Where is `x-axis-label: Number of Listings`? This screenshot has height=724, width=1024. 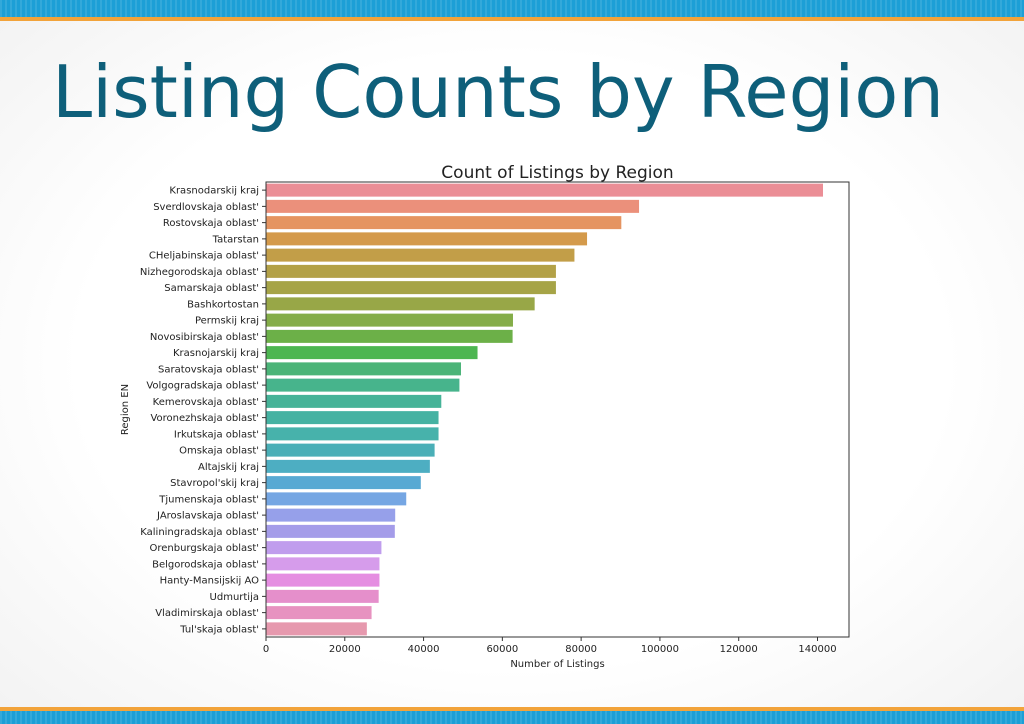
x-axis-label: Number of Listings is located at coordinates (557, 664).